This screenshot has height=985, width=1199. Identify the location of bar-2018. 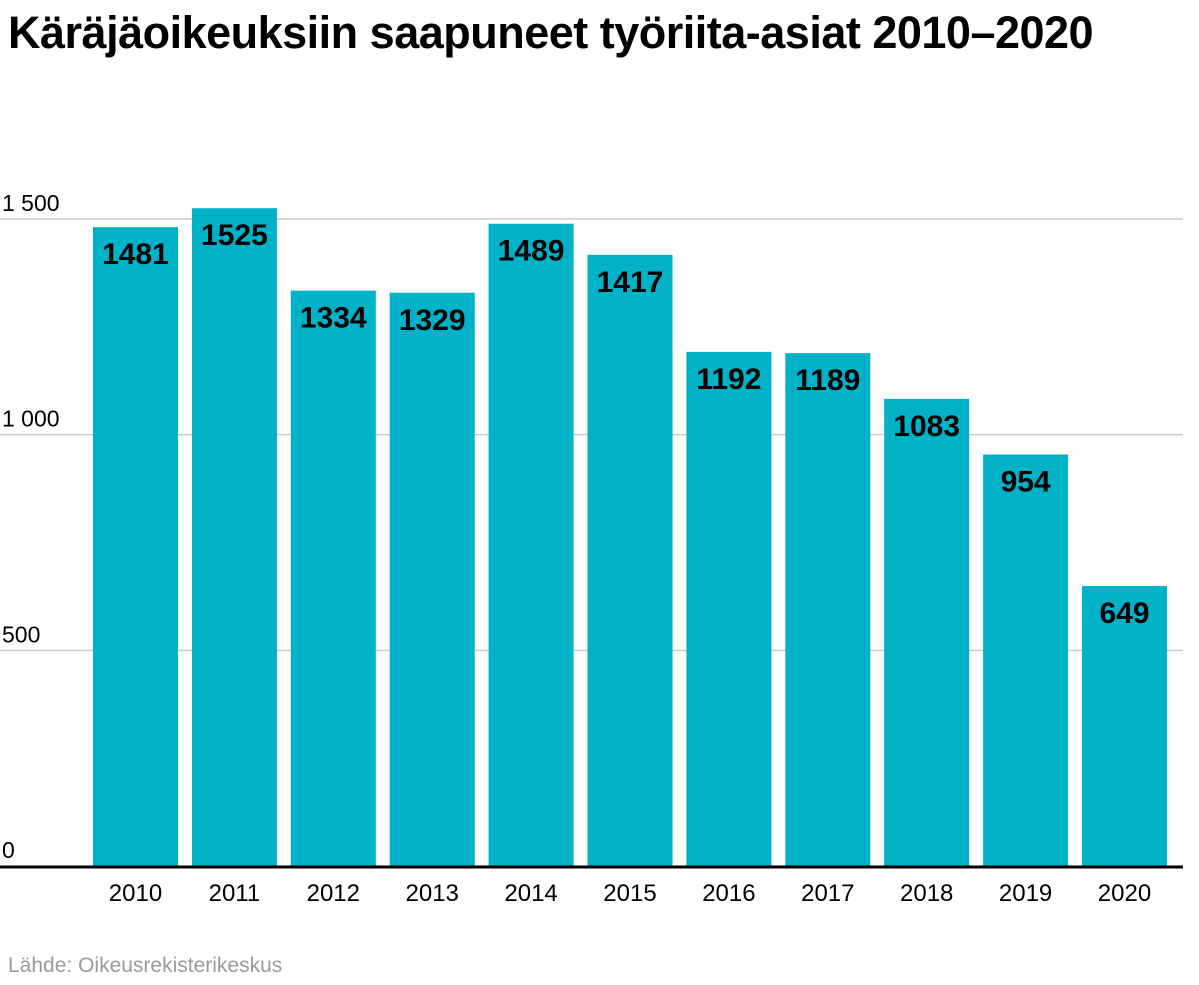
(927, 632).